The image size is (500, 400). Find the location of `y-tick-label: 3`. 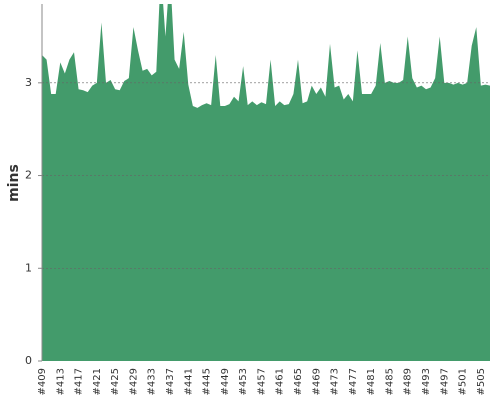

y-tick-label: 3 is located at coordinates (28, 82).